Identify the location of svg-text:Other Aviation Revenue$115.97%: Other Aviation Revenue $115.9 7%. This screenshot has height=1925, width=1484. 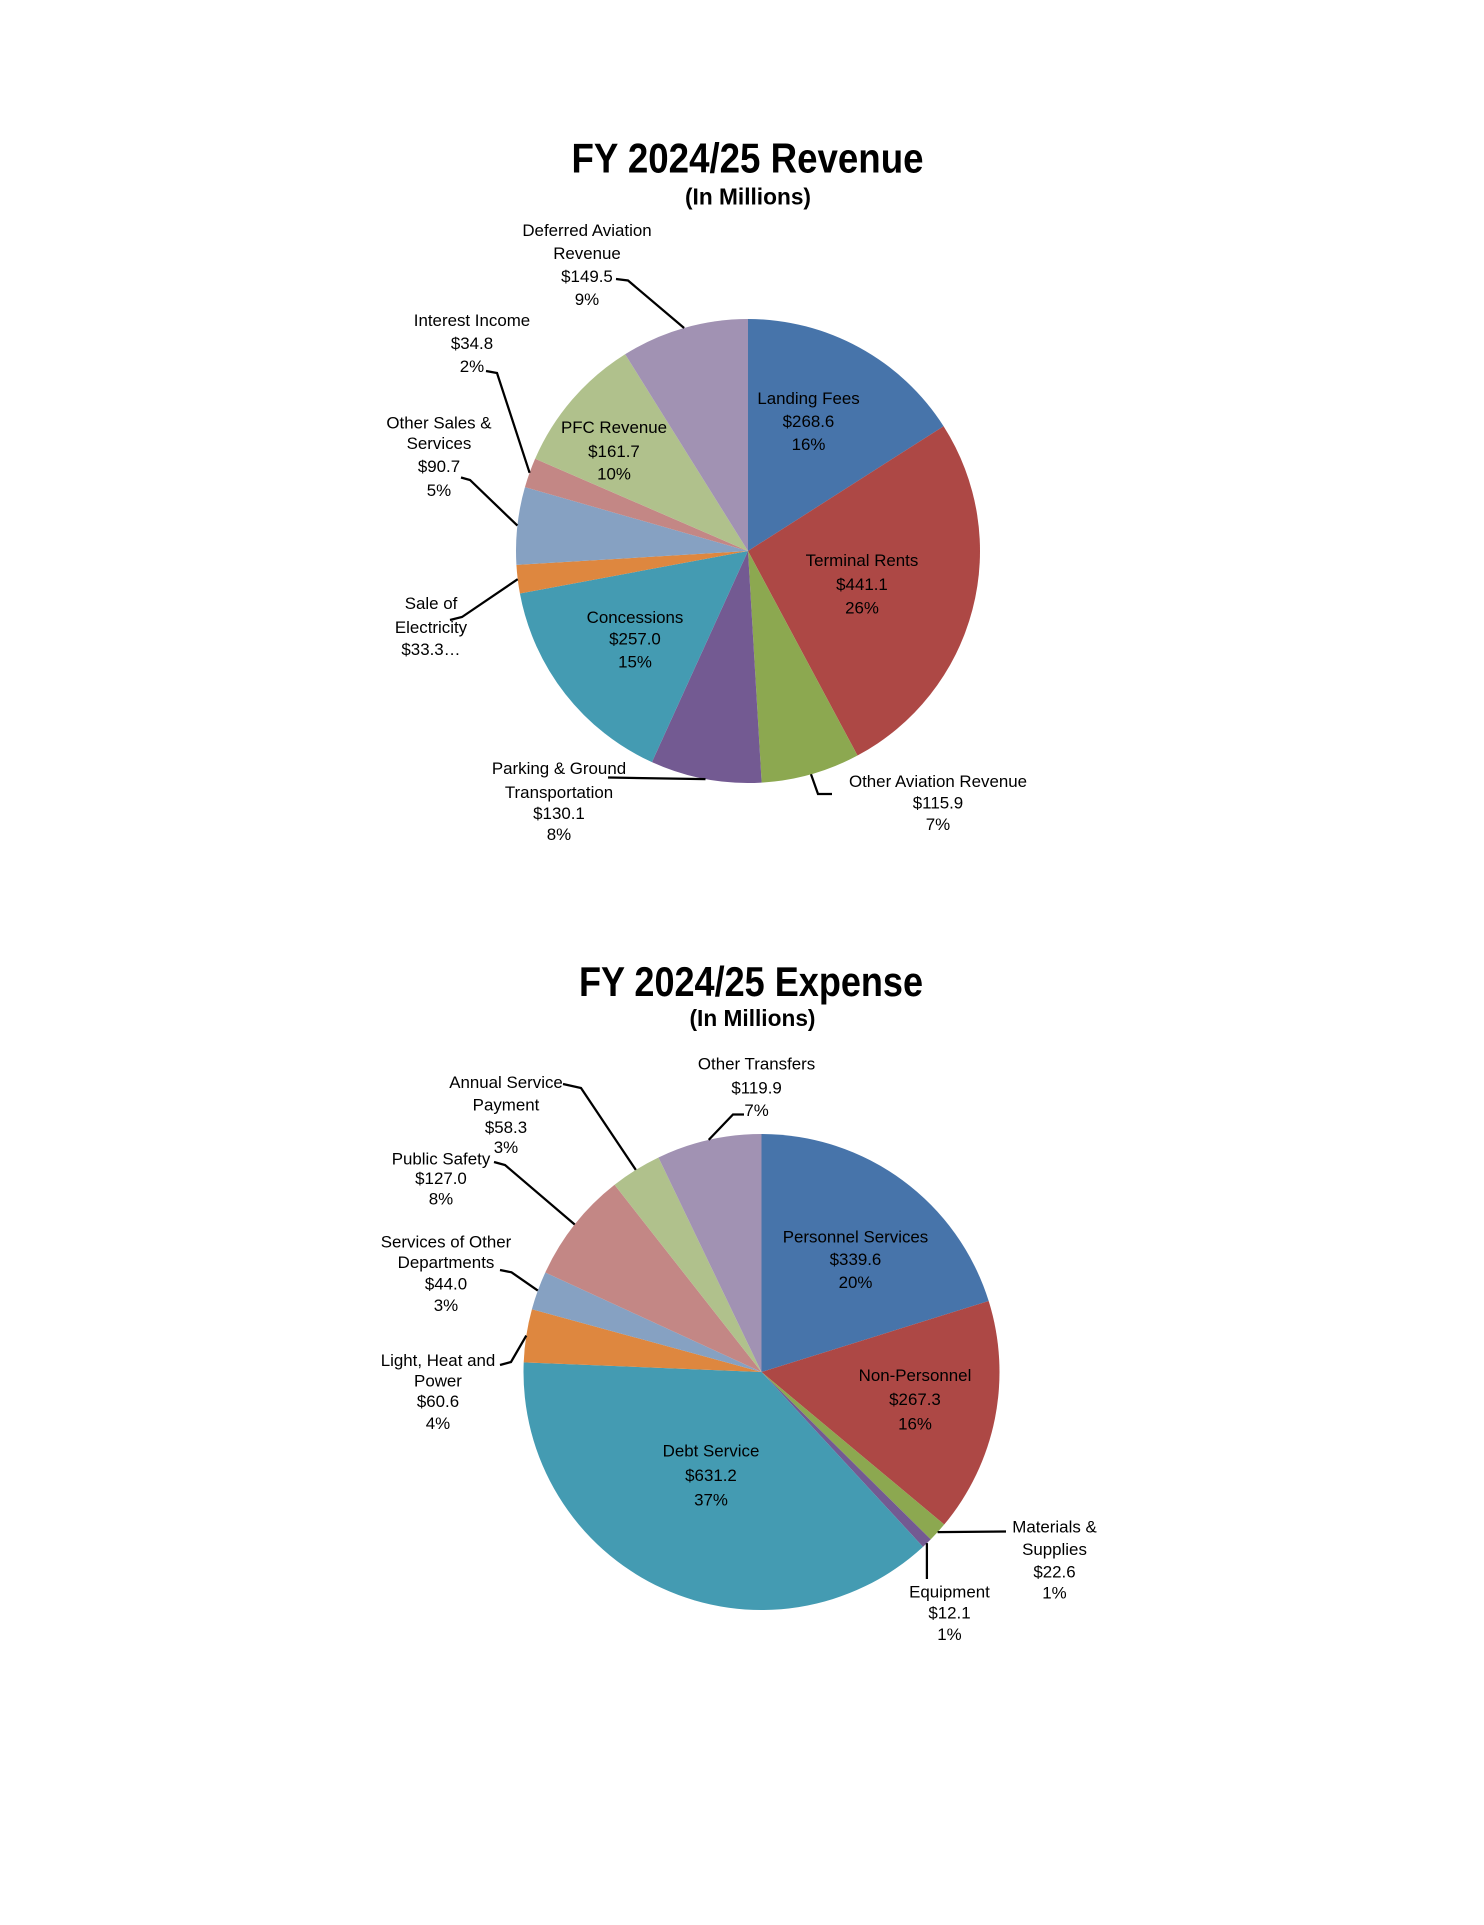
(938, 803).